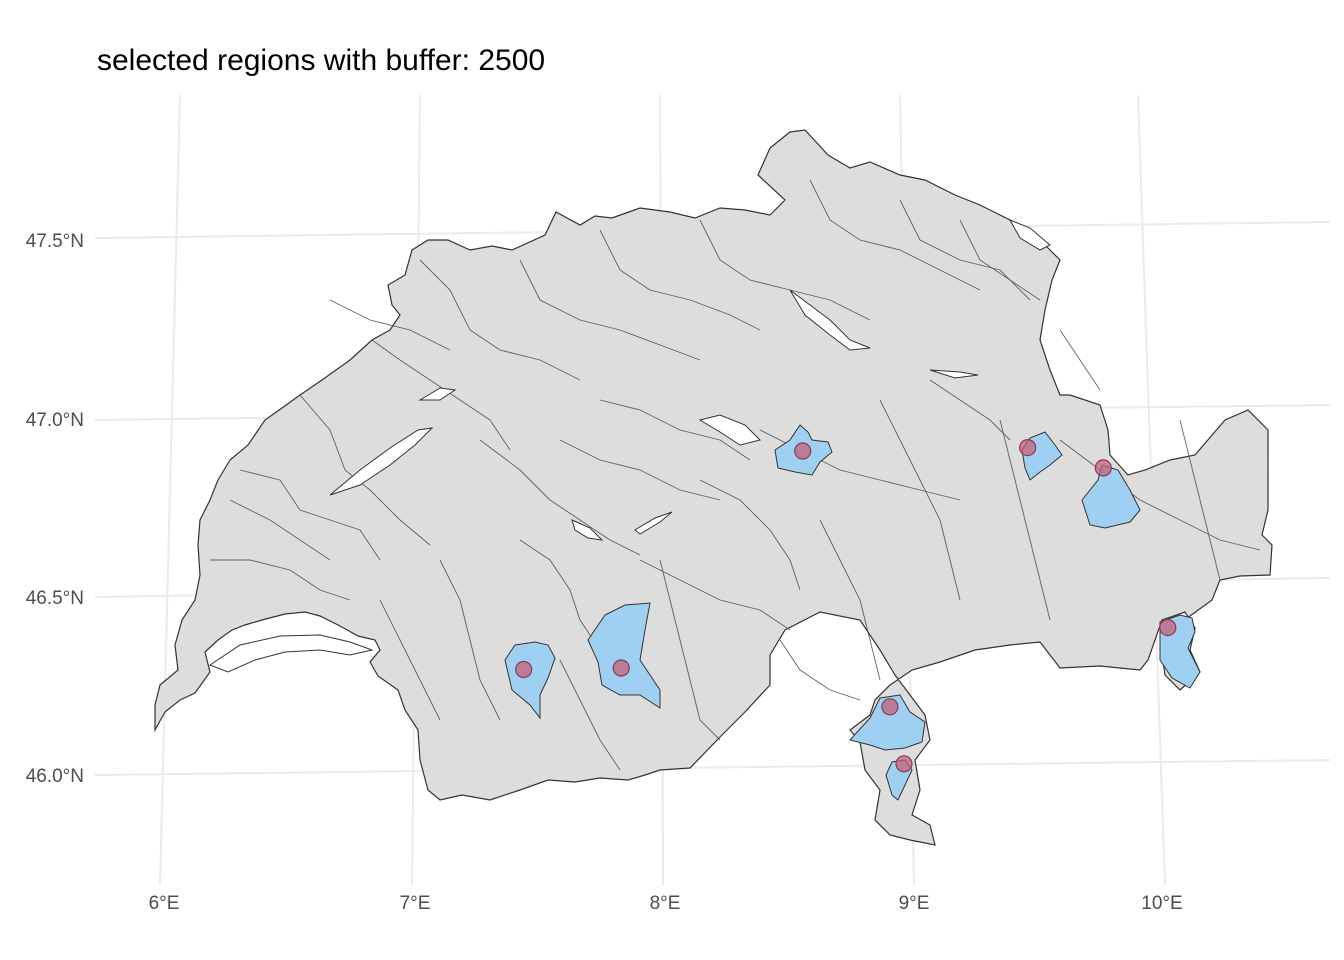 The height and width of the screenshot is (960, 1344). I want to click on lon-tick-9: 9°E, so click(914, 903).